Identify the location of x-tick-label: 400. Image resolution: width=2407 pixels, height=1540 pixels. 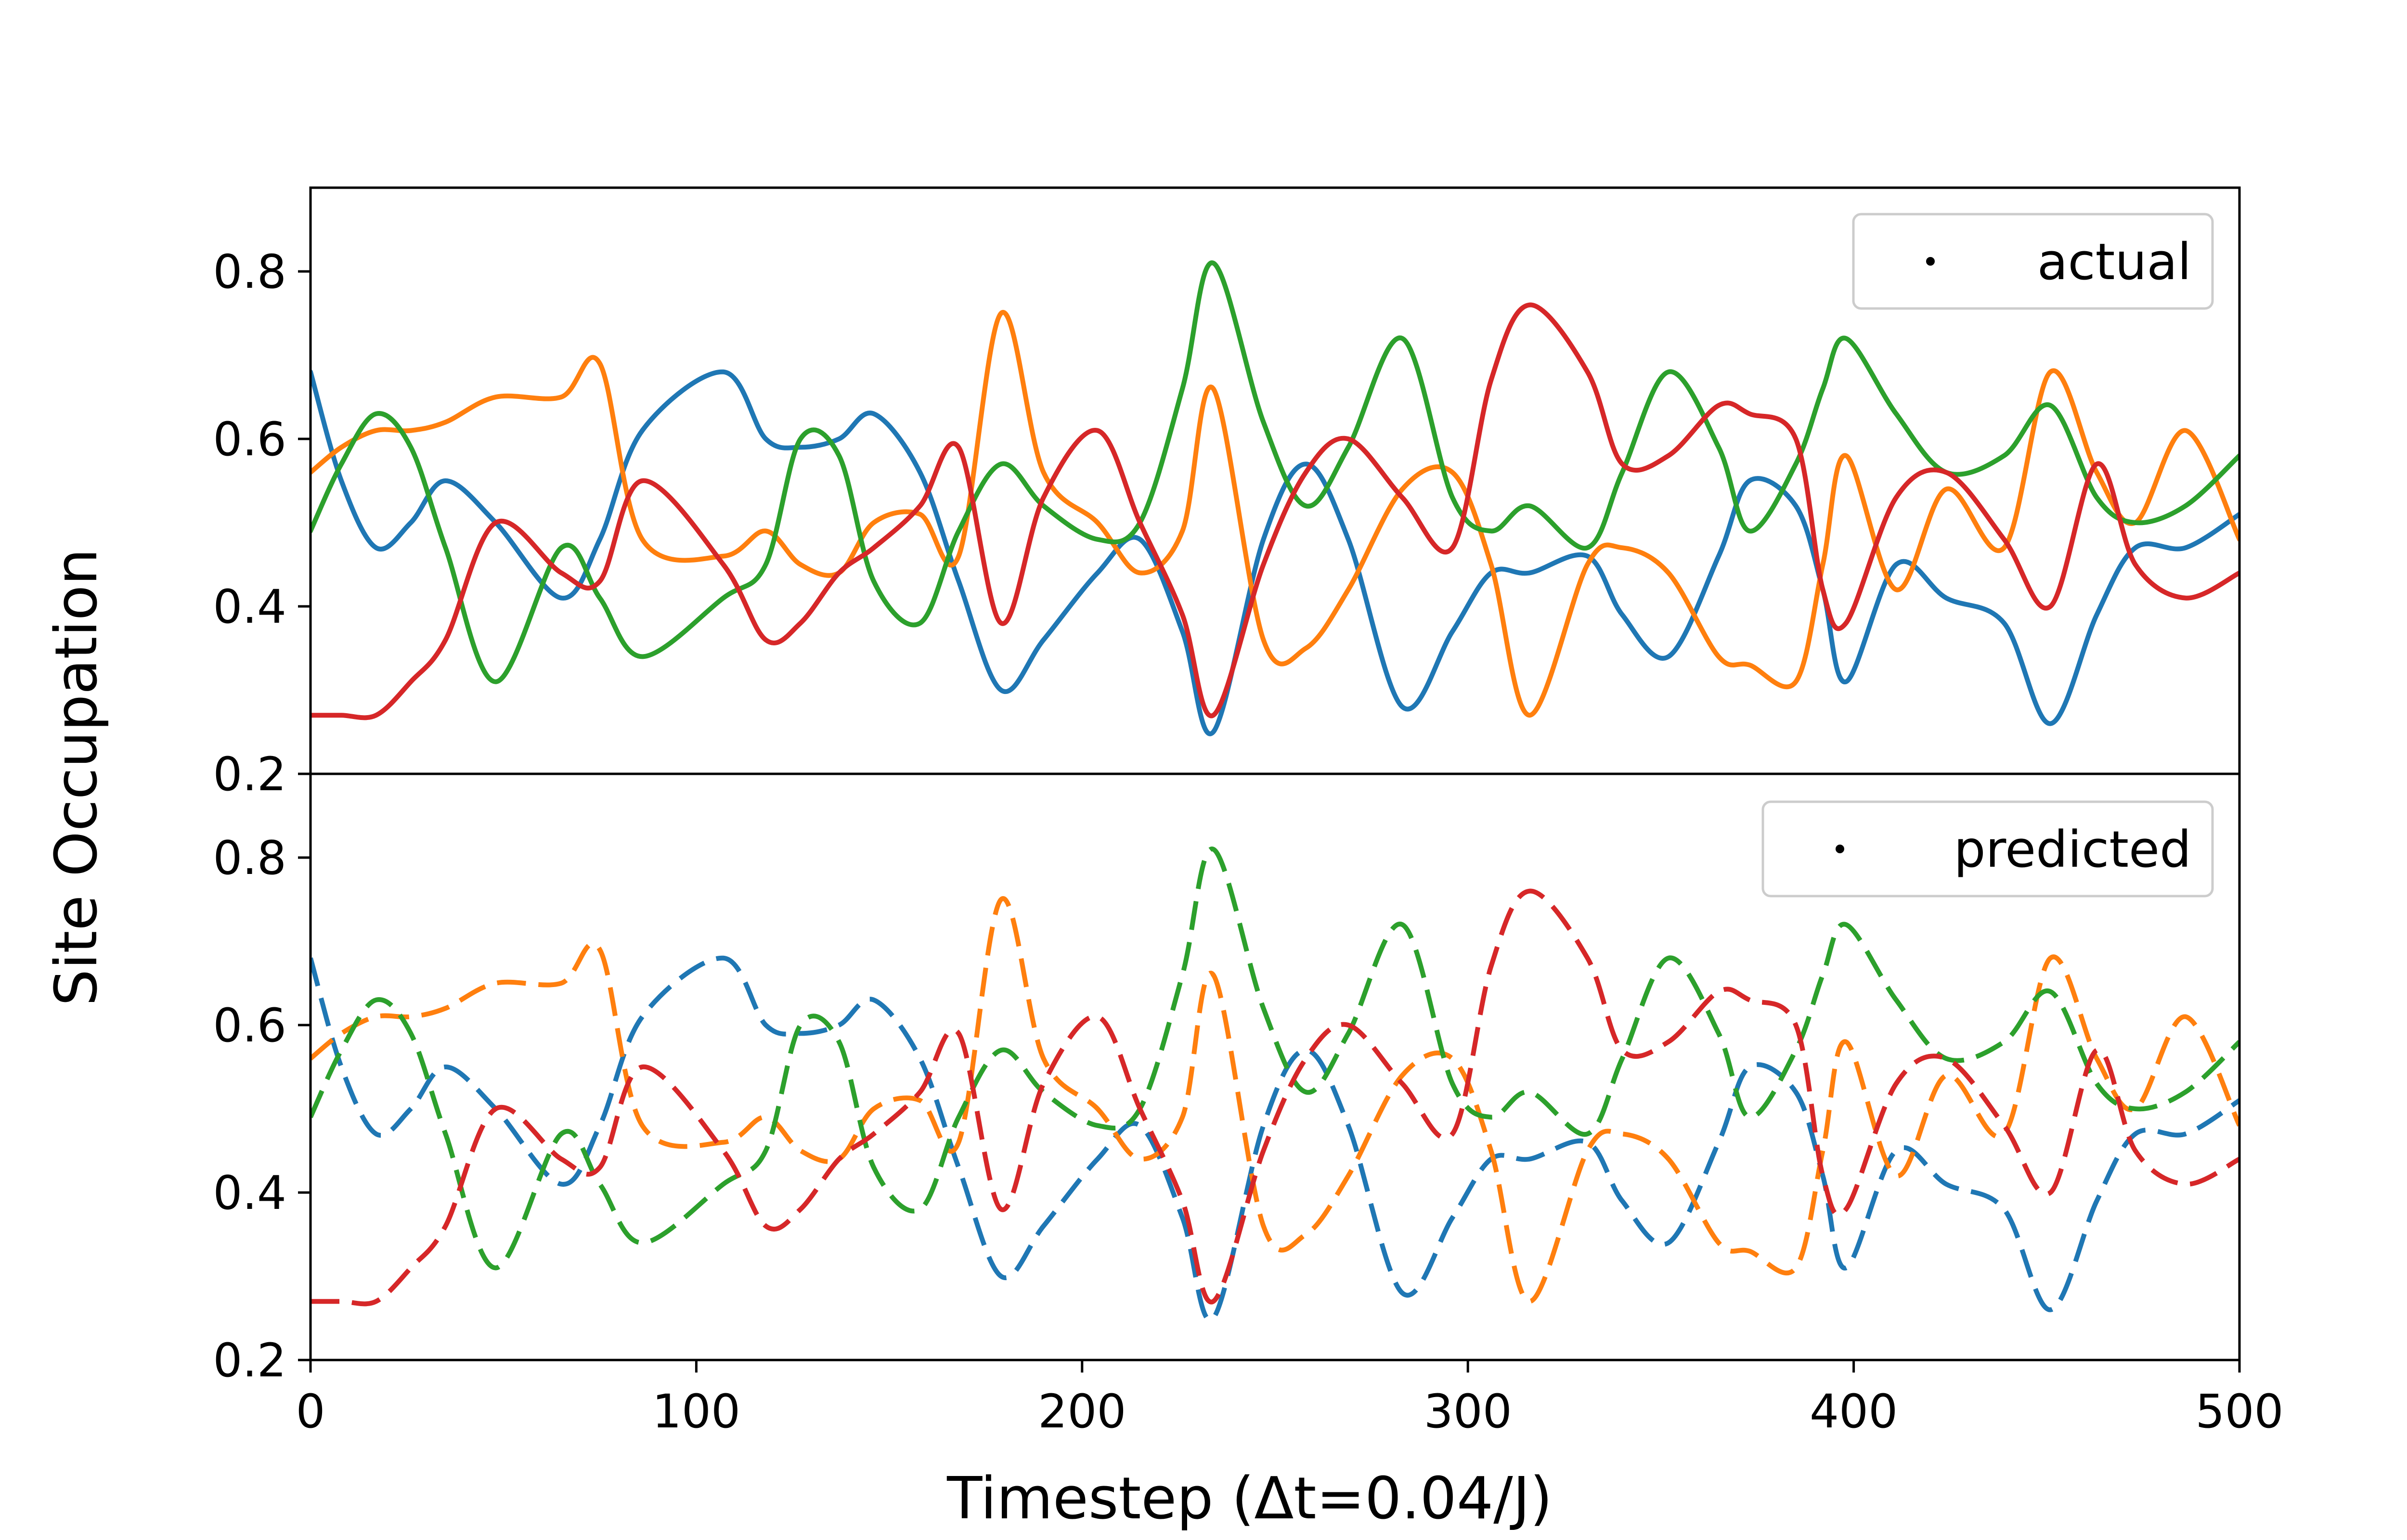
(1854, 1411).